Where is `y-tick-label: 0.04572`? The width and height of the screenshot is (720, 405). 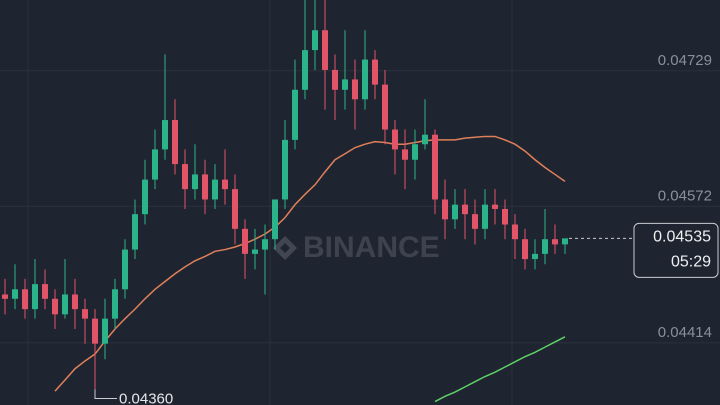 y-tick-label: 0.04572 is located at coordinates (685, 195).